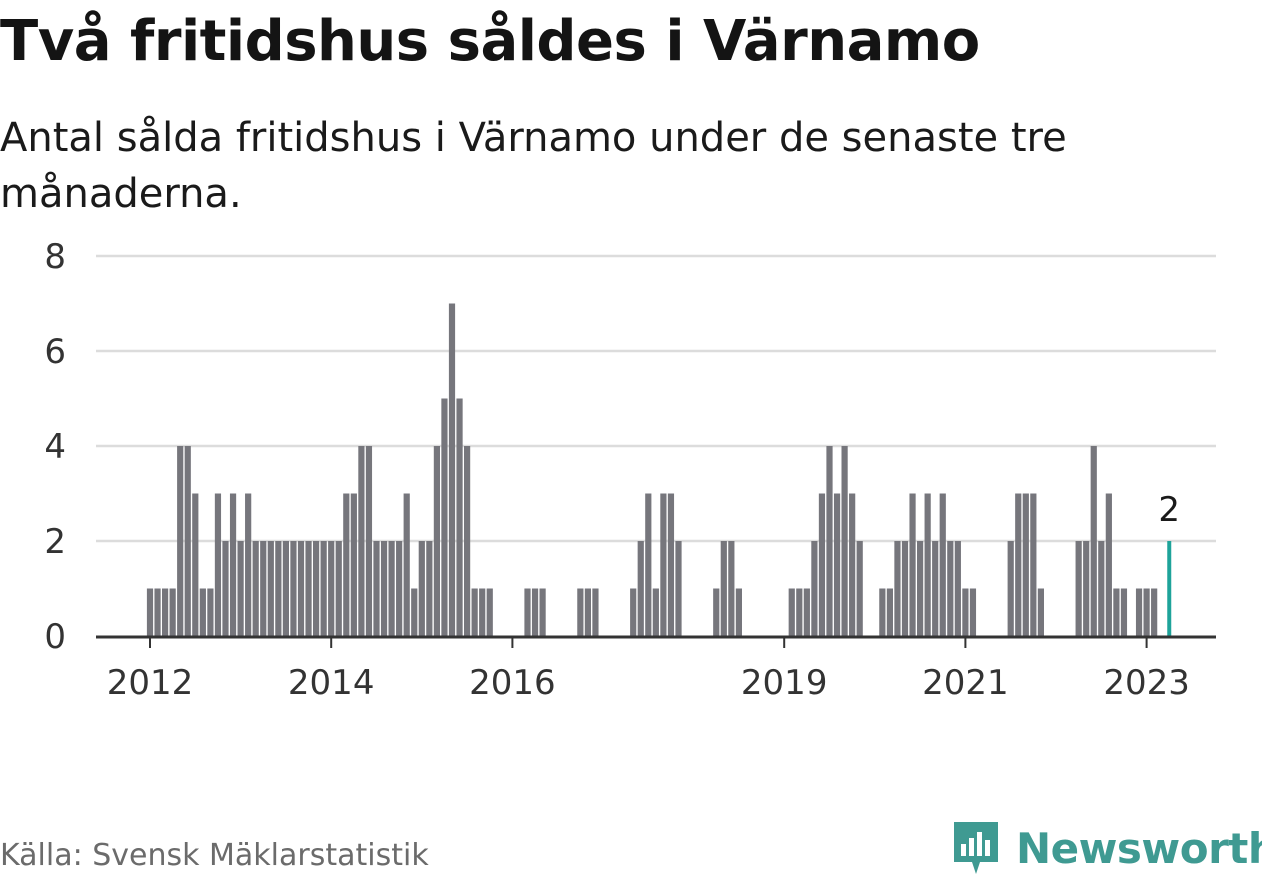  Describe the element at coordinates (214, 855) in the screenshot. I see `source-note: Källa: Svensk Mäklarstatistik` at that location.